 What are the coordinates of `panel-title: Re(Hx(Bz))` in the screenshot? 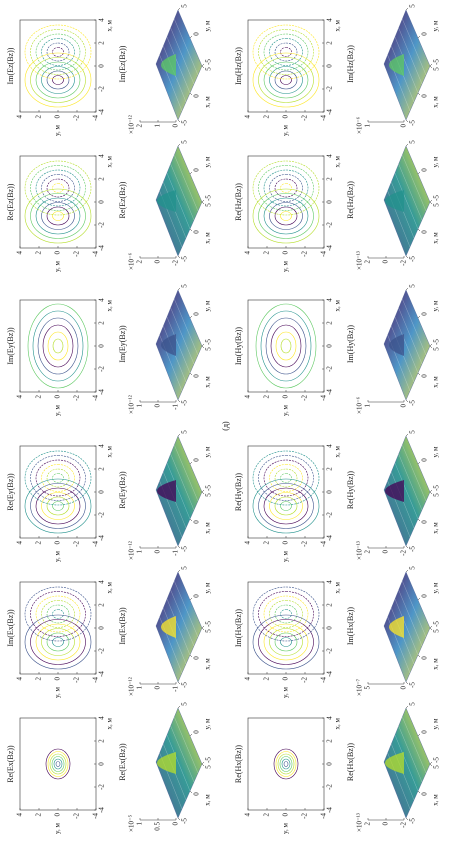 It's located at (238, 764).